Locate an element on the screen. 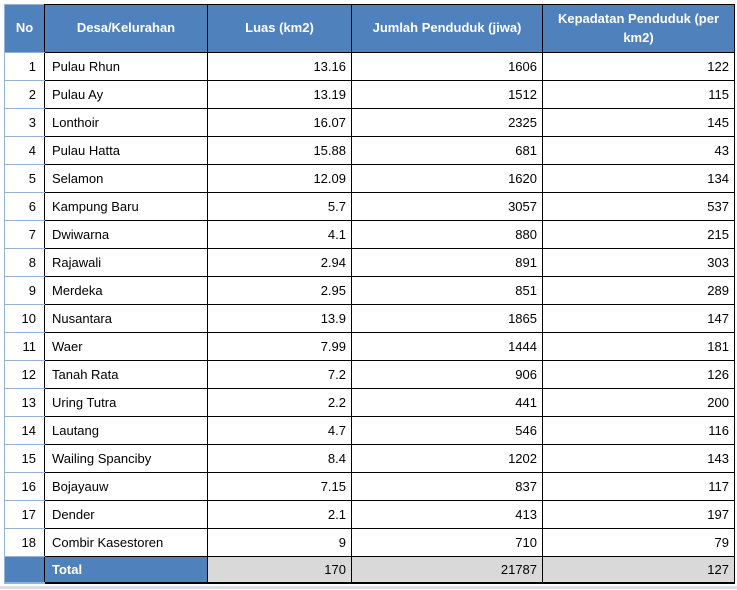 This screenshot has width=737, height=590. col-header-kepadatan-penduduk: Kepadatan Penduduk (per km2) is located at coordinates (638, 28).